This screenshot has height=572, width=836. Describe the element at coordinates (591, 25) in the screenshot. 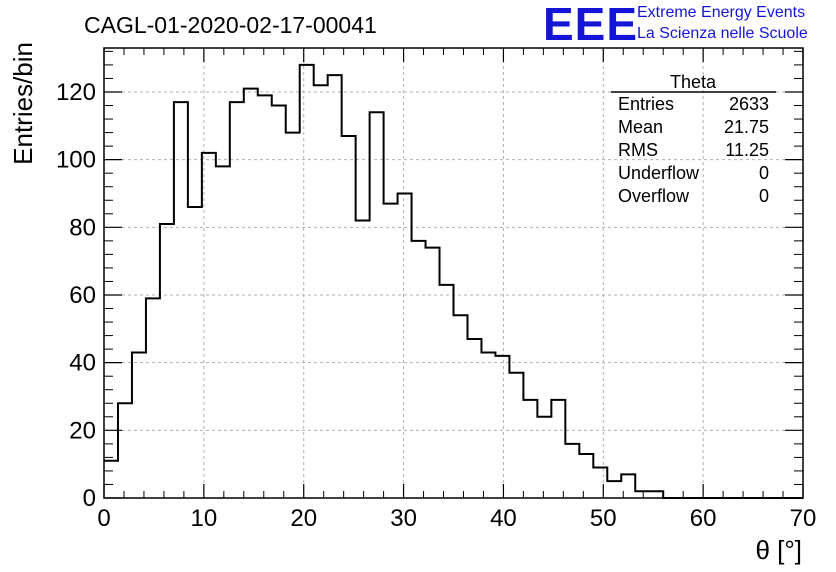

I see `eee-logo: EEE` at that location.